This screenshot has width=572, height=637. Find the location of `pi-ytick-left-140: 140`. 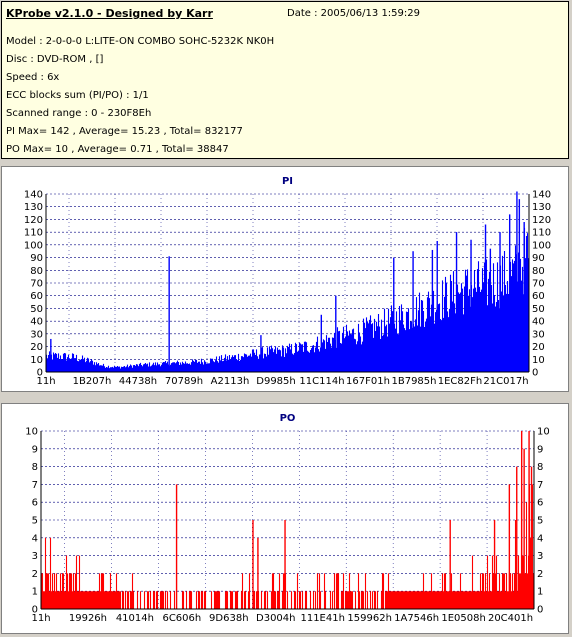

pi-ytick-left-140: 140 is located at coordinates (33, 195).